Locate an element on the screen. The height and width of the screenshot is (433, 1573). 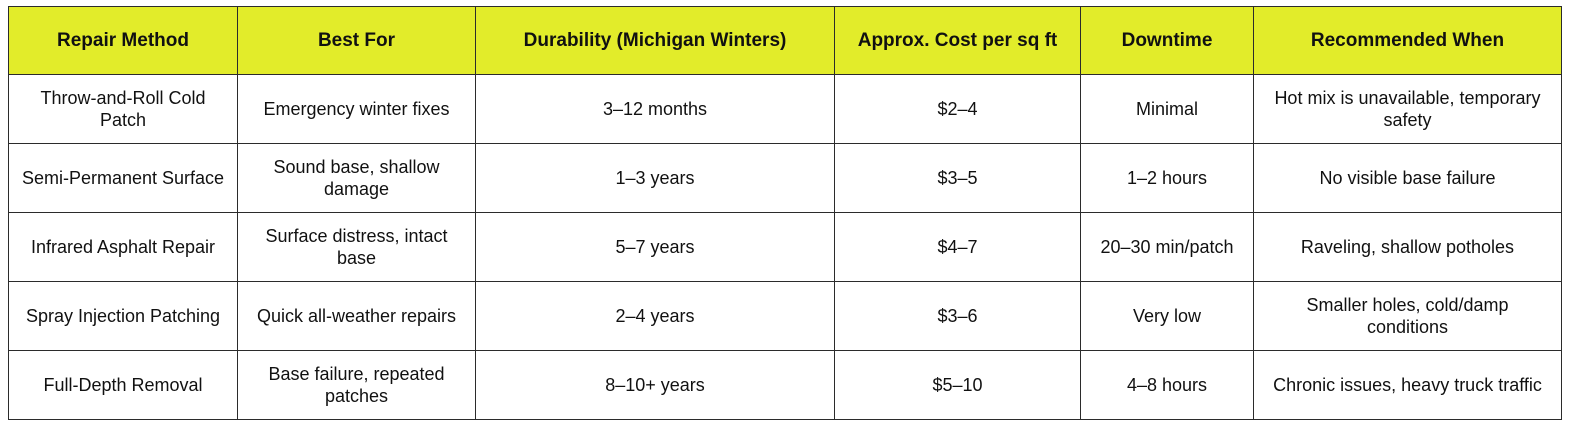
table-cell: 3–12 months is located at coordinates (655, 109).